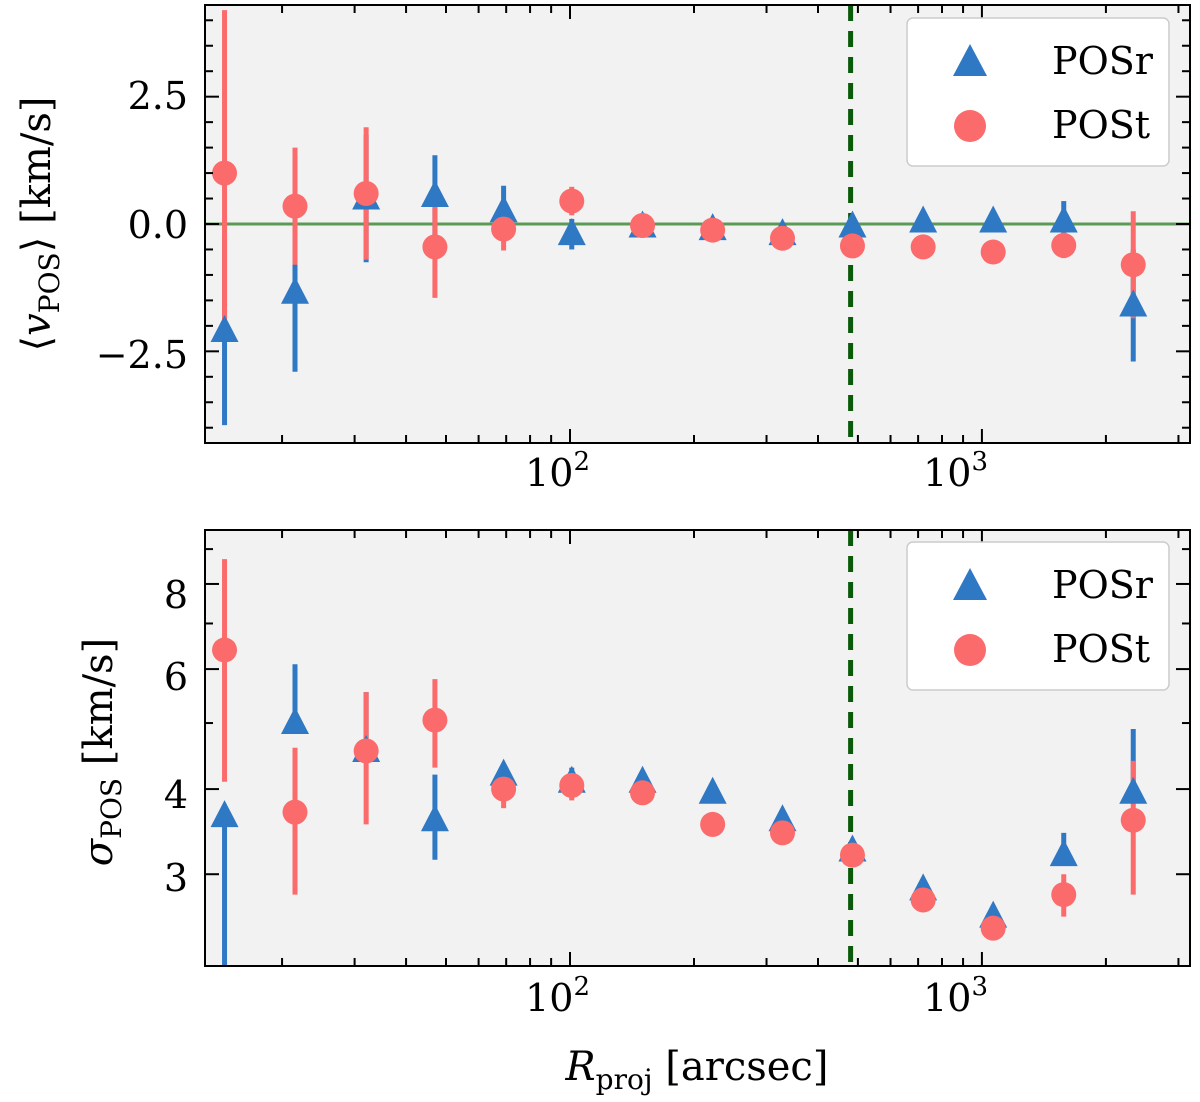 Image resolution: width=1200 pixels, height=1102 pixels. I want to click on top-ylabel: ⟨vPOS⟩ [km/s], so click(40, 224).